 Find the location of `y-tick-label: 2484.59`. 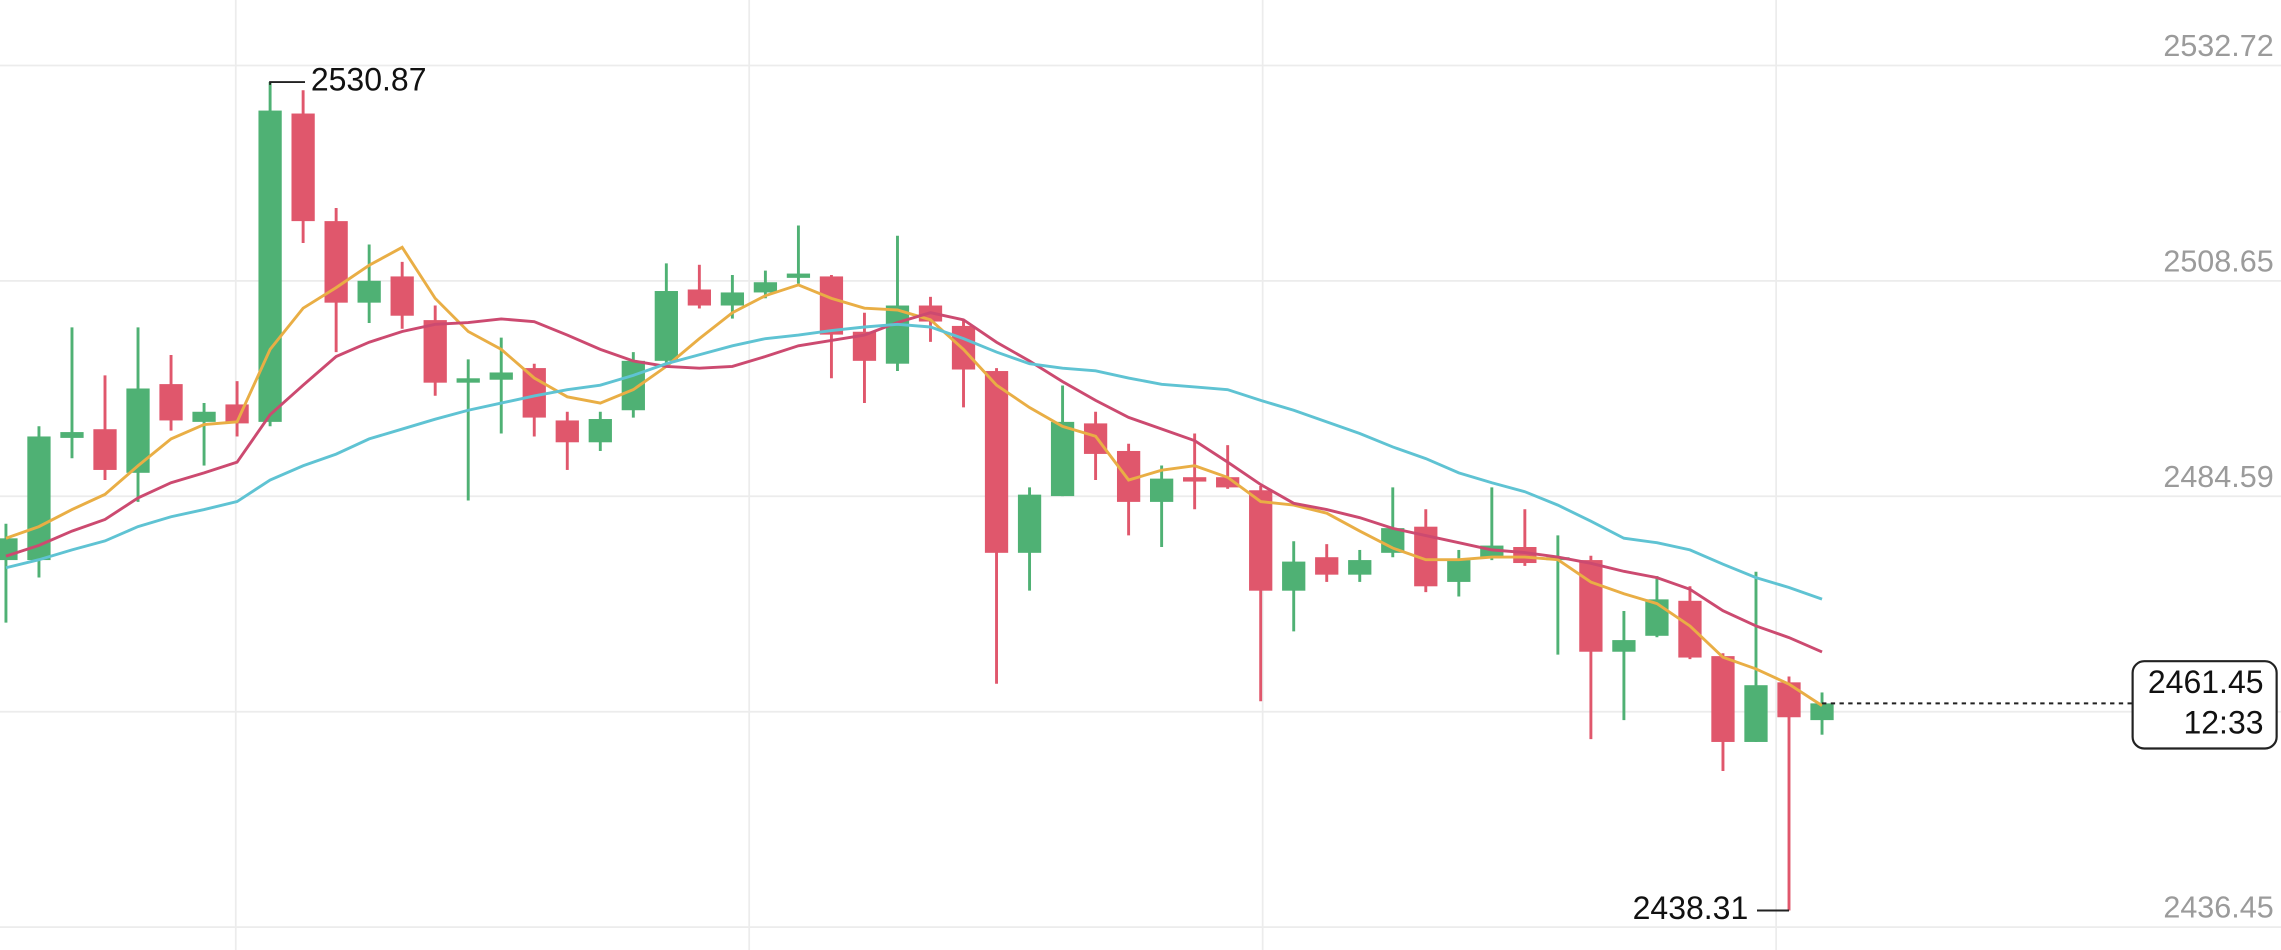

y-tick-label: 2484.59 is located at coordinates (2218, 477).